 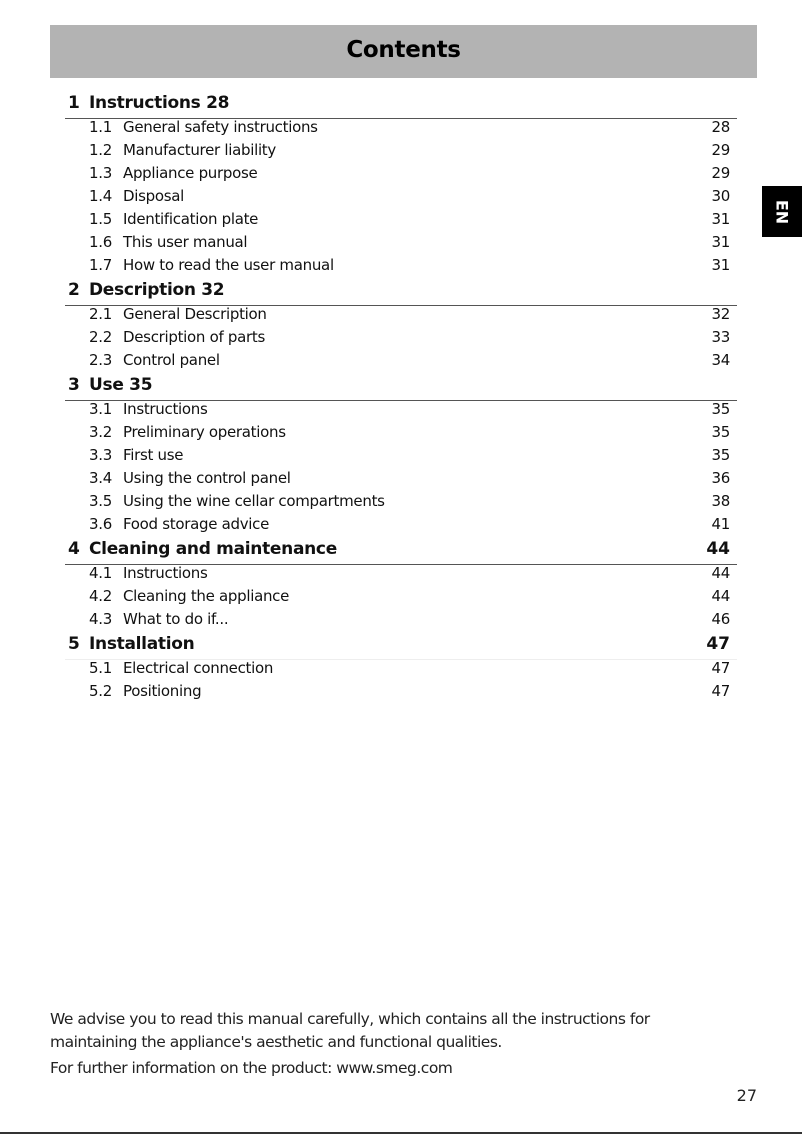 I want to click on entry-title: Electrical connection, so click(x=198, y=668).